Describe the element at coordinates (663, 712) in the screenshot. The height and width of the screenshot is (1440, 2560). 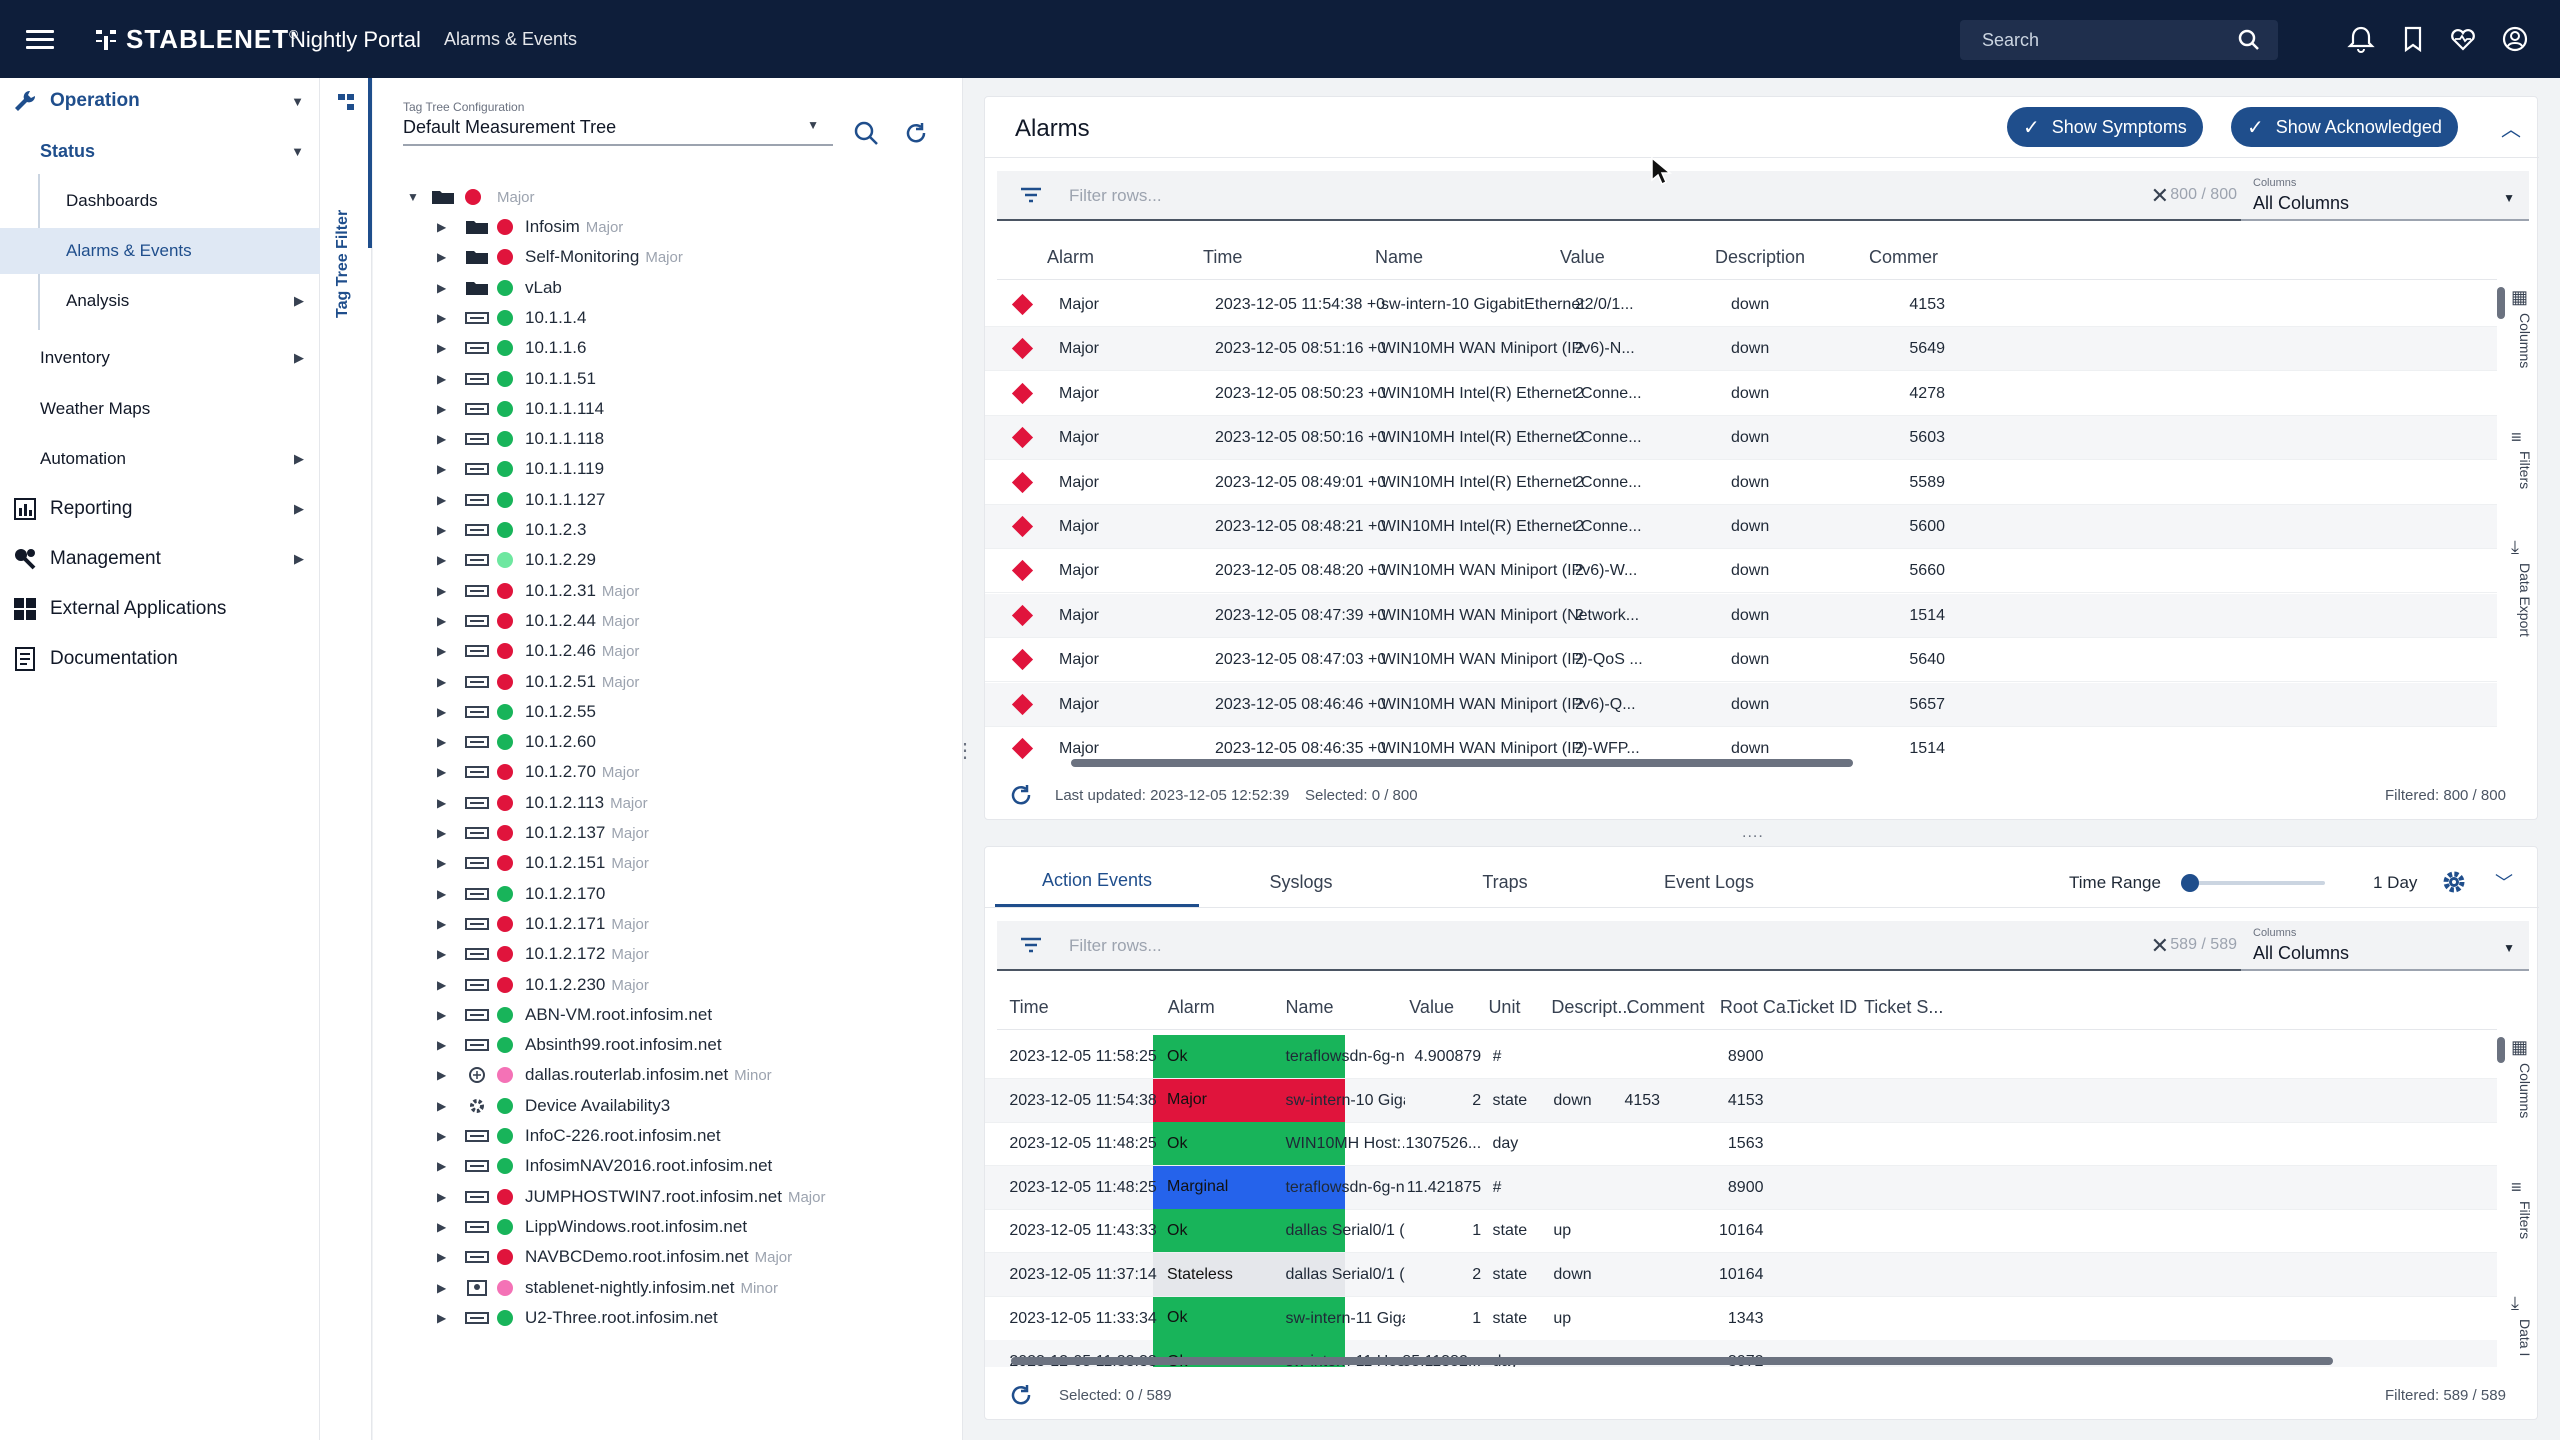
I see `tree-item: ▶ 10.1.2.55` at that location.